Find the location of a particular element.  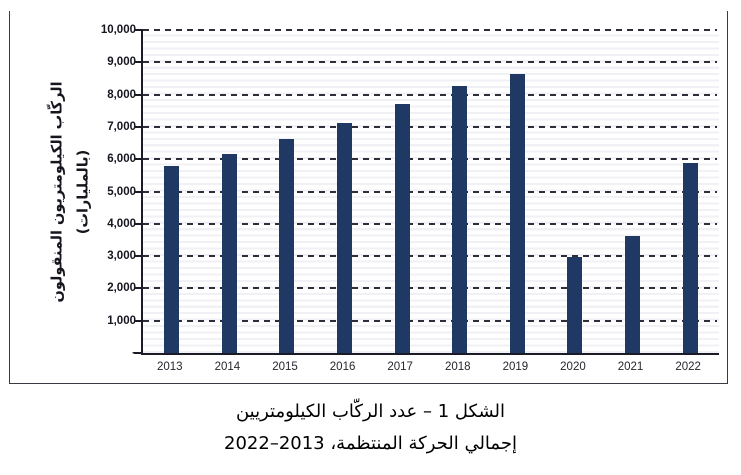

bar-2014 is located at coordinates (229, 253).